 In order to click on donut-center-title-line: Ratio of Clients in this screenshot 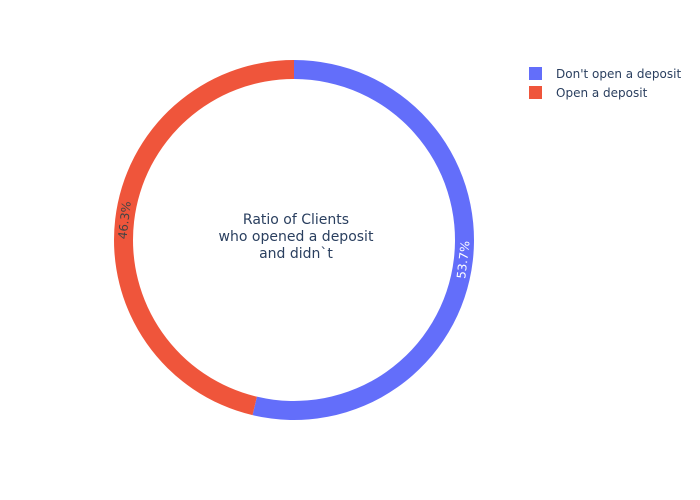, I will do `click(296, 220)`.